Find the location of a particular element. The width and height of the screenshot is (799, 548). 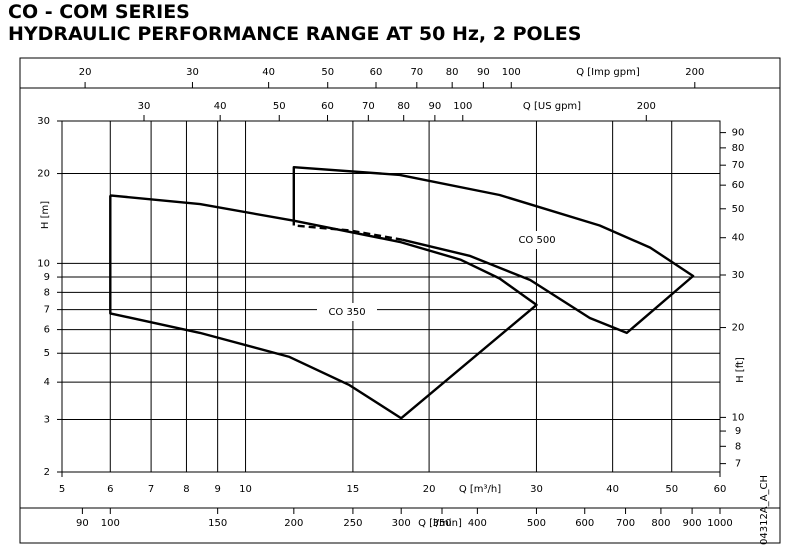

x-tick-label: 60 is located at coordinates (720, 489).